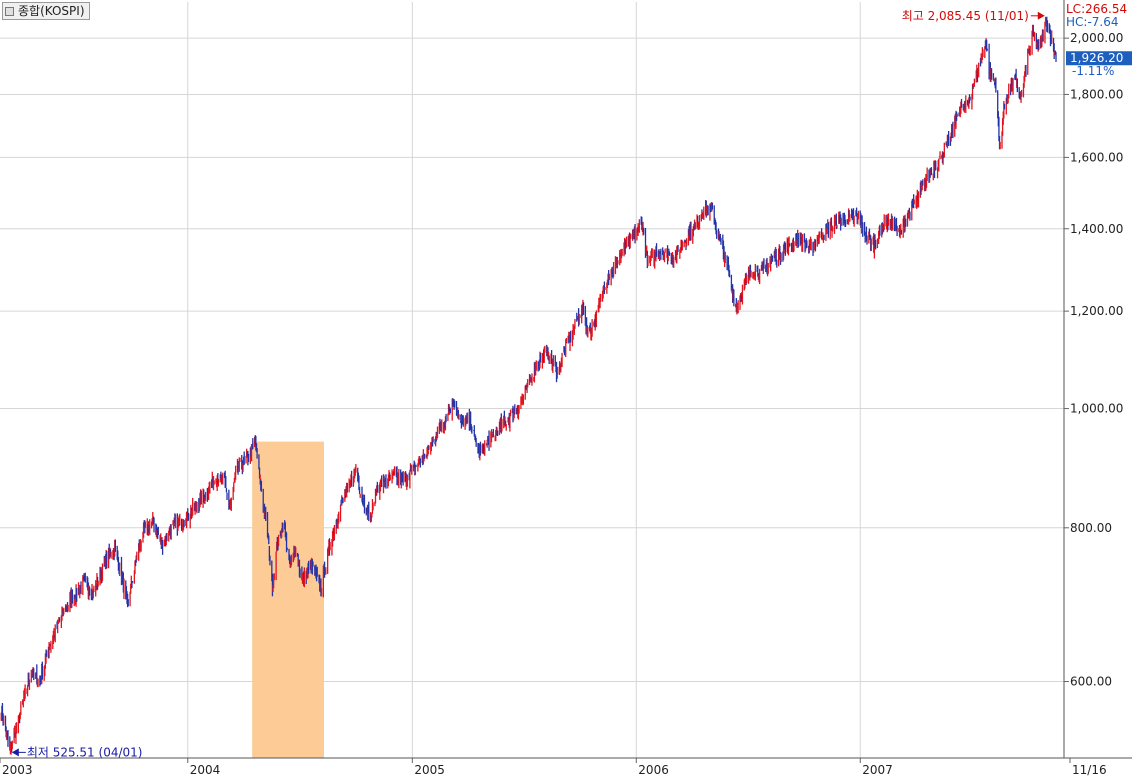  I want to click on x-axis: 2003 2004 2005 2006 2007 11/16, so click(553, 767).